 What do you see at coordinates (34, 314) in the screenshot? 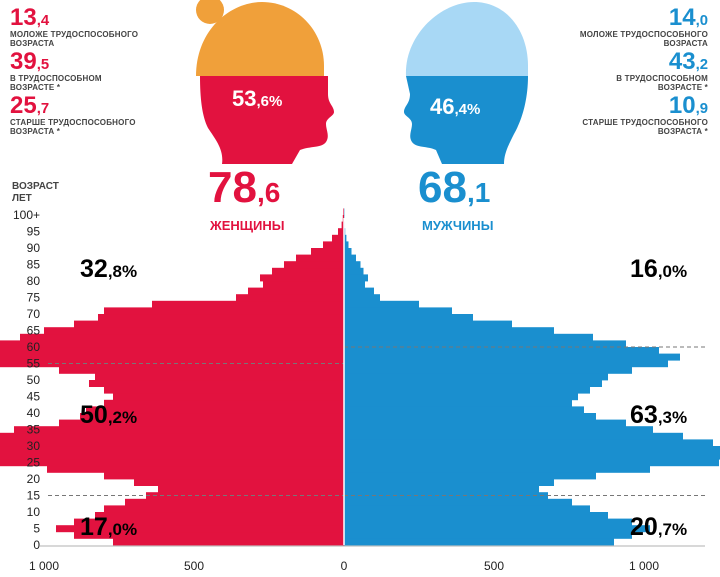
I see `age-tick-label: 70` at bounding box center [34, 314].